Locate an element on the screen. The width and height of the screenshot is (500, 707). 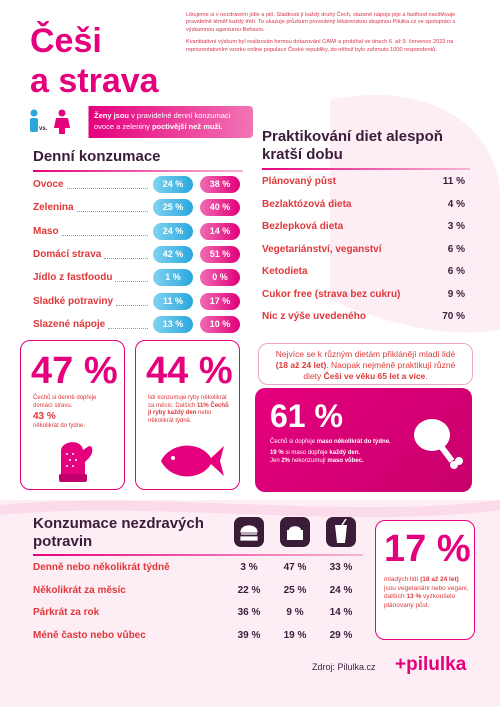
stat-text: mladých lidí is located at coordinates (402, 579).